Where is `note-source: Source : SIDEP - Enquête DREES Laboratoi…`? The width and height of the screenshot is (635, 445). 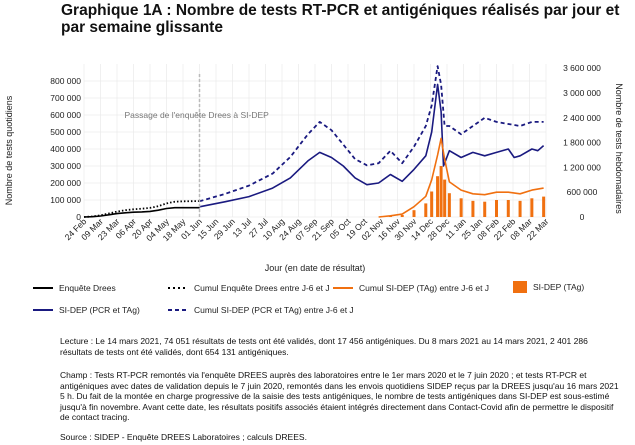
note-source: Source : SIDEP - Enquête DREES Laboratoi… is located at coordinates (340, 437).